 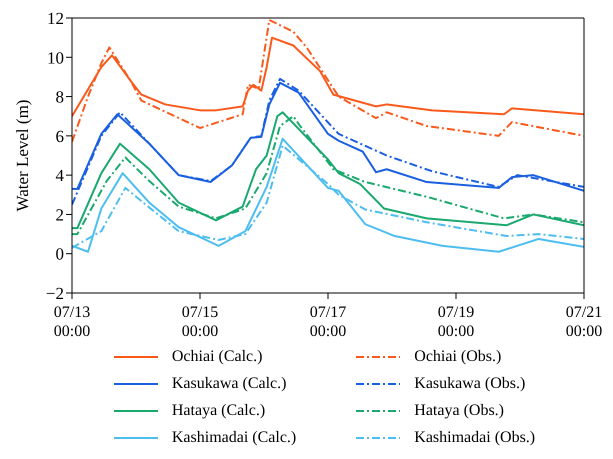 I want to click on legend-label: Kasukawa (Calc.), so click(x=229, y=383).